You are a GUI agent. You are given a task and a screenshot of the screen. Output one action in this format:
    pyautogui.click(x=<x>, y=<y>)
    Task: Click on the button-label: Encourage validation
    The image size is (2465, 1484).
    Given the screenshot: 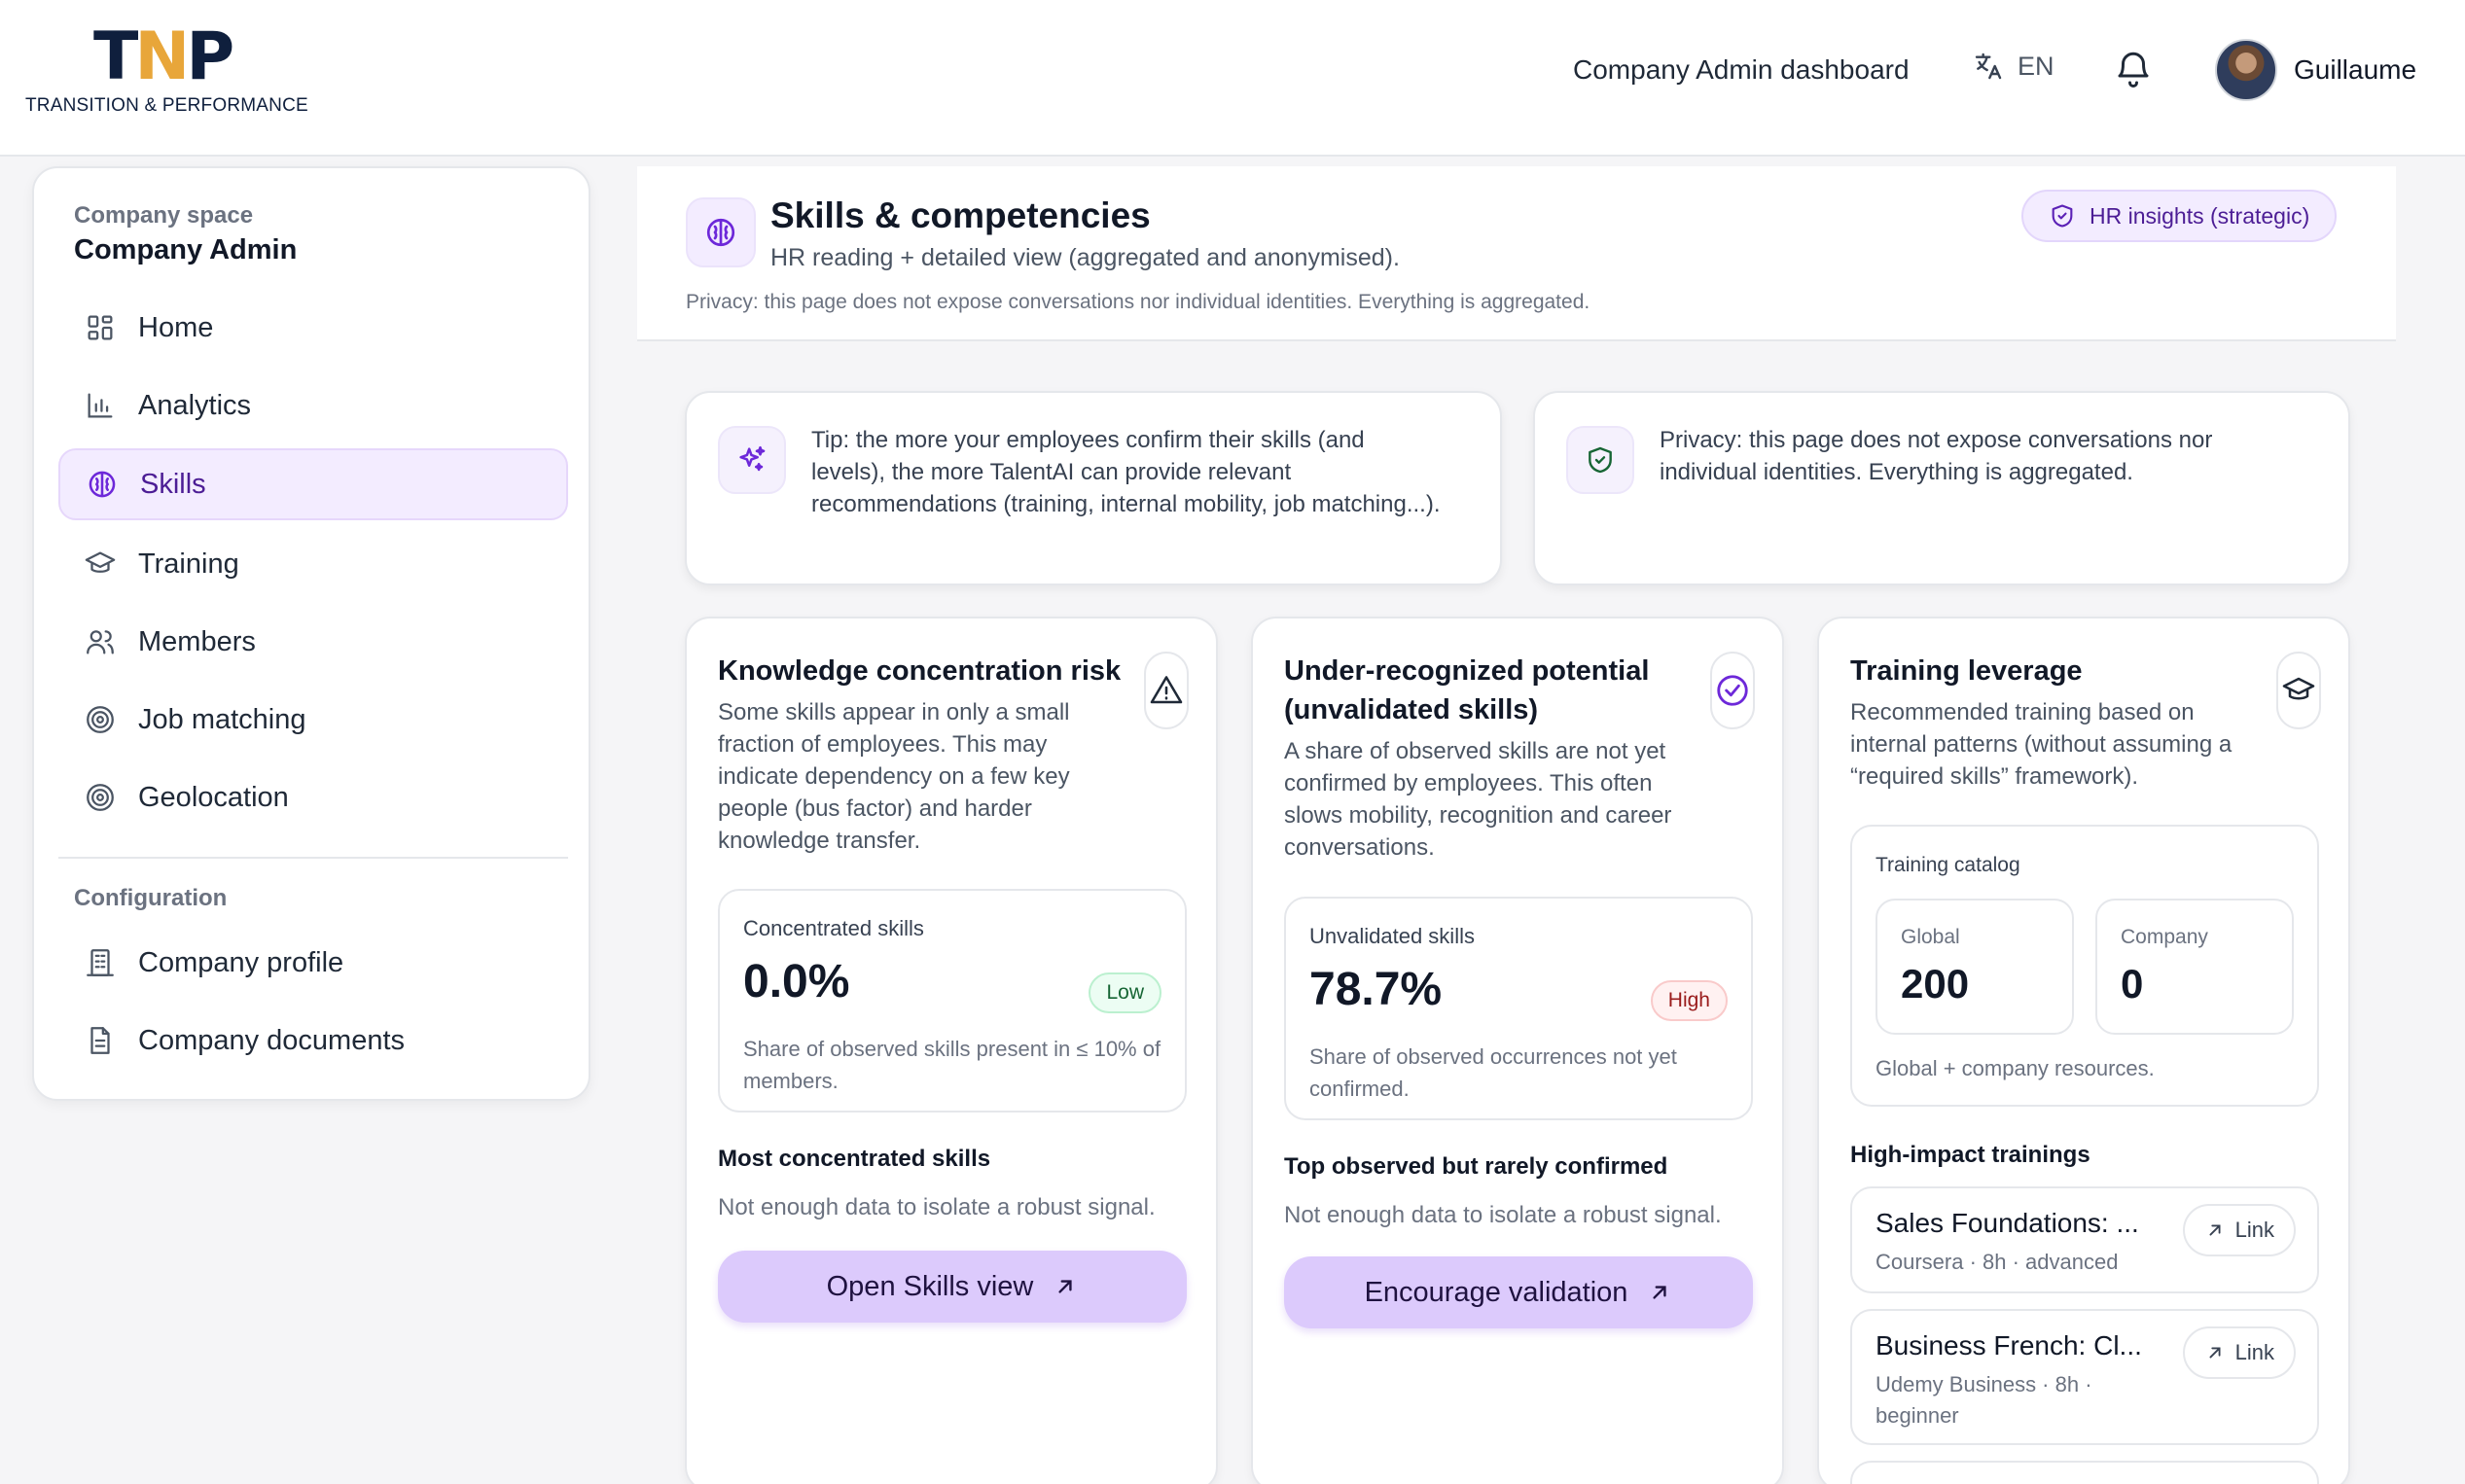 What is the action you would take?
    pyautogui.click(x=1496, y=1292)
    